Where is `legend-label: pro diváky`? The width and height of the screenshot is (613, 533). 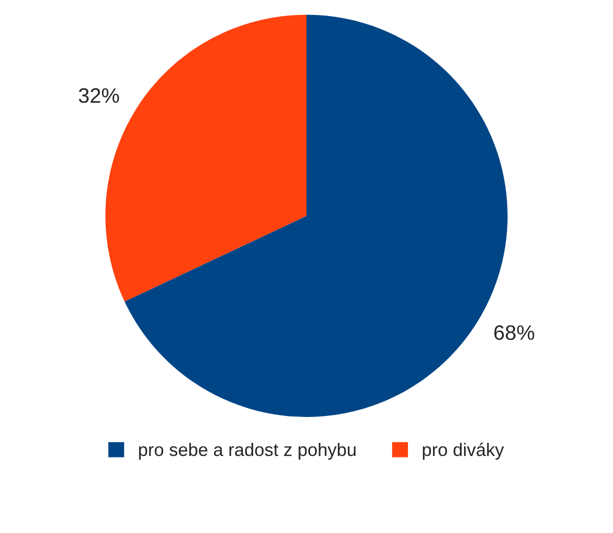
legend-label: pro diváky is located at coordinates (463, 451).